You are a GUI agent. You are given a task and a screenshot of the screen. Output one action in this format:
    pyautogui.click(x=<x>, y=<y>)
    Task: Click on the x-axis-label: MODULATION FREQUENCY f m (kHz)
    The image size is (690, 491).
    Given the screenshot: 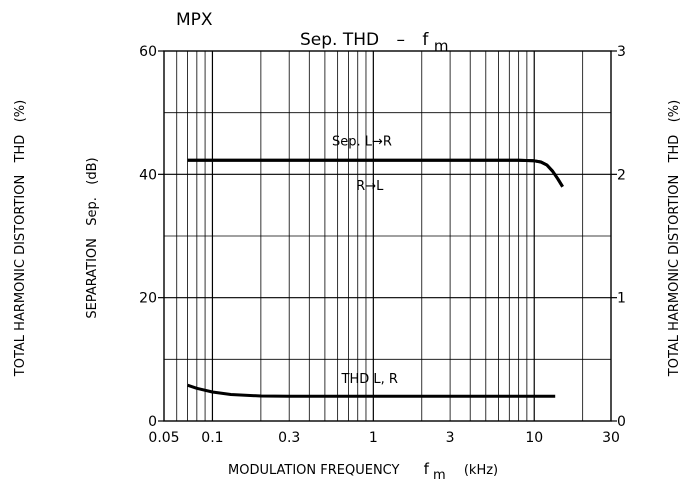 What is the action you would take?
    pyautogui.click(x=363, y=471)
    